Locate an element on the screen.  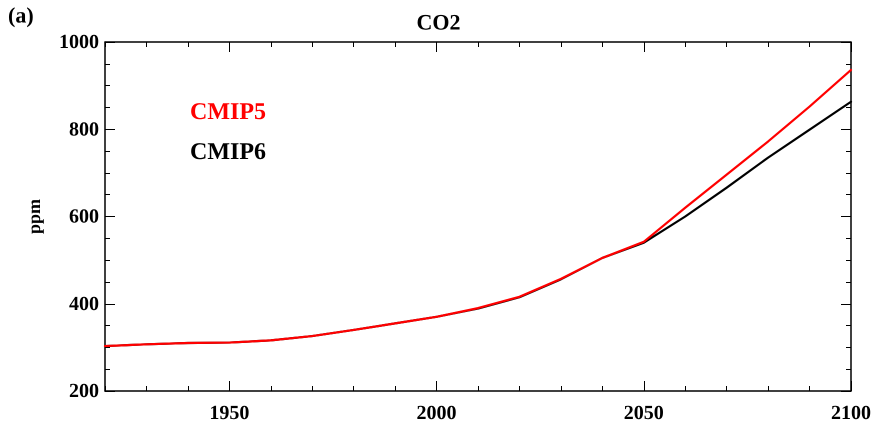
y-axis-title: ppm is located at coordinates (34, 216).